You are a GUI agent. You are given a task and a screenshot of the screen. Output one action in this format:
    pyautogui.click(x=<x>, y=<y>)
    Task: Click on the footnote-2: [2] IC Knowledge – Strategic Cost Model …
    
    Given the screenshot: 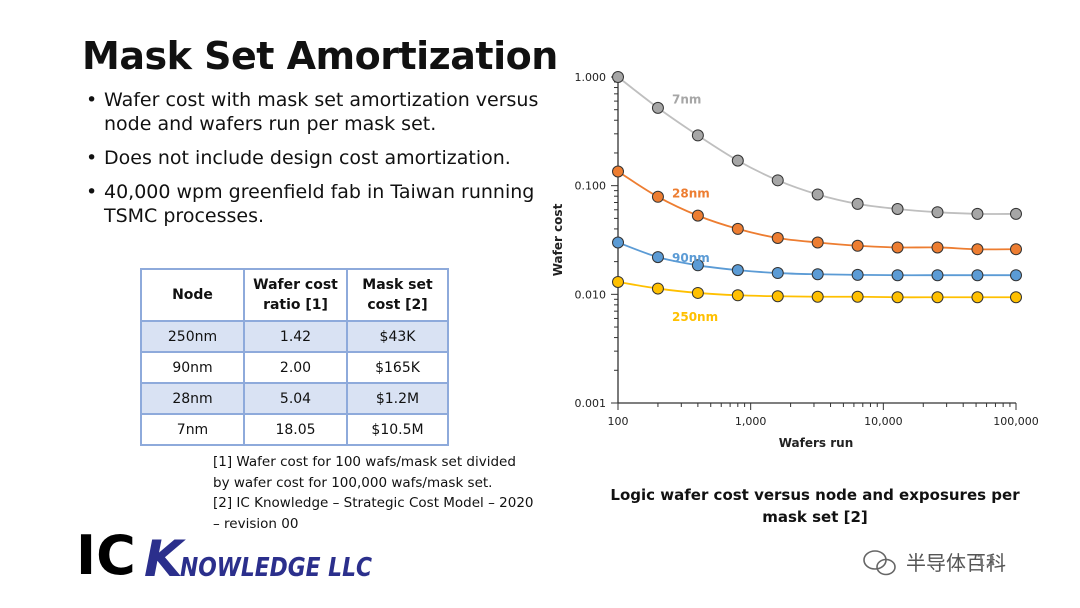 What is the action you would take?
    pyautogui.click(x=373, y=513)
    